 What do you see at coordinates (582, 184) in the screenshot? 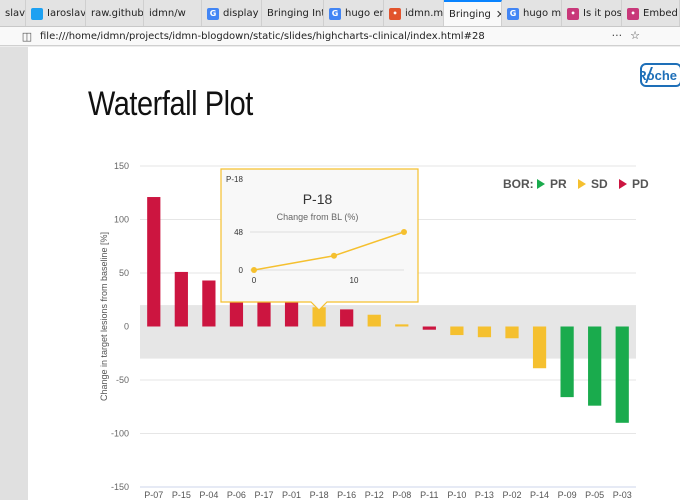
I see `legend-marker-sd-icon` at bounding box center [582, 184].